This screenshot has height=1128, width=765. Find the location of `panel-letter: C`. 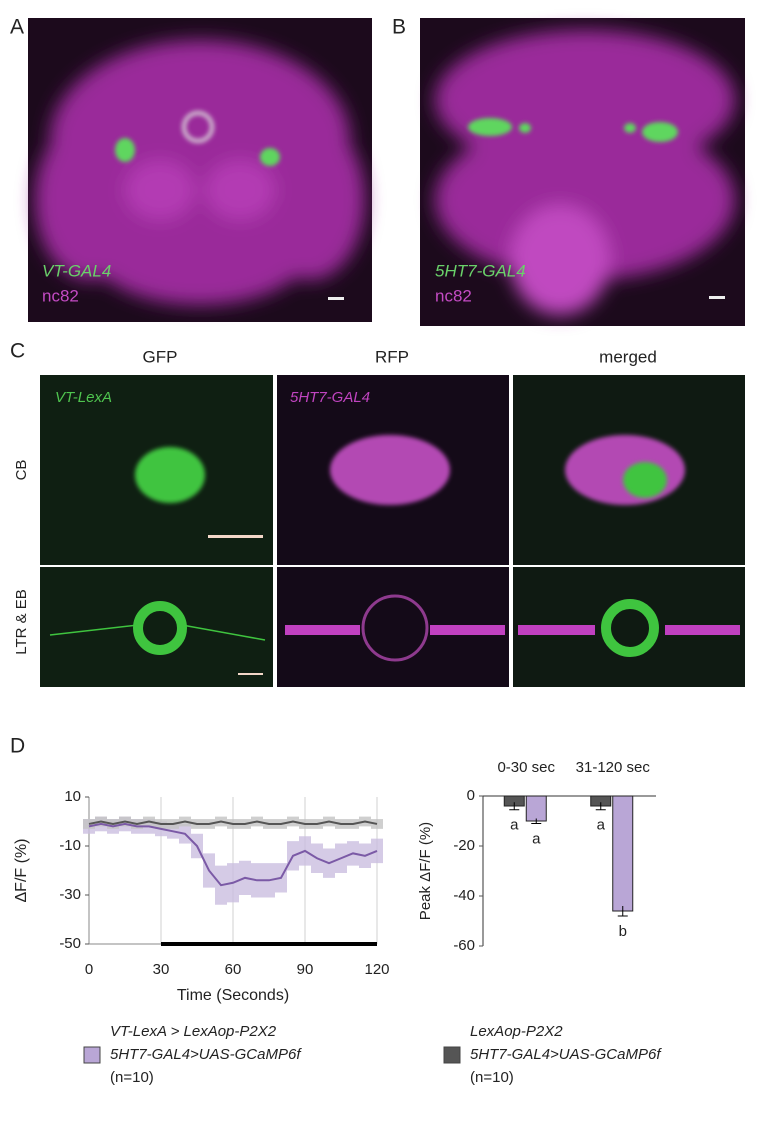

panel-letter: C is located at coordinates (17, 351).